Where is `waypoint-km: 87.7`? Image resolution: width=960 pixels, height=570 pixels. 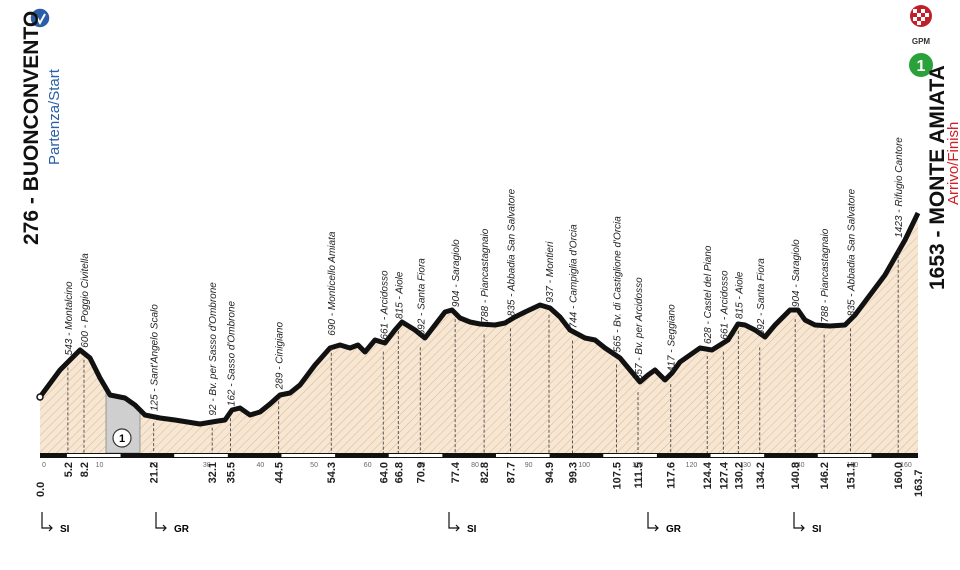 waypoint-km: 87.7 is located at coordinates (511, 472).